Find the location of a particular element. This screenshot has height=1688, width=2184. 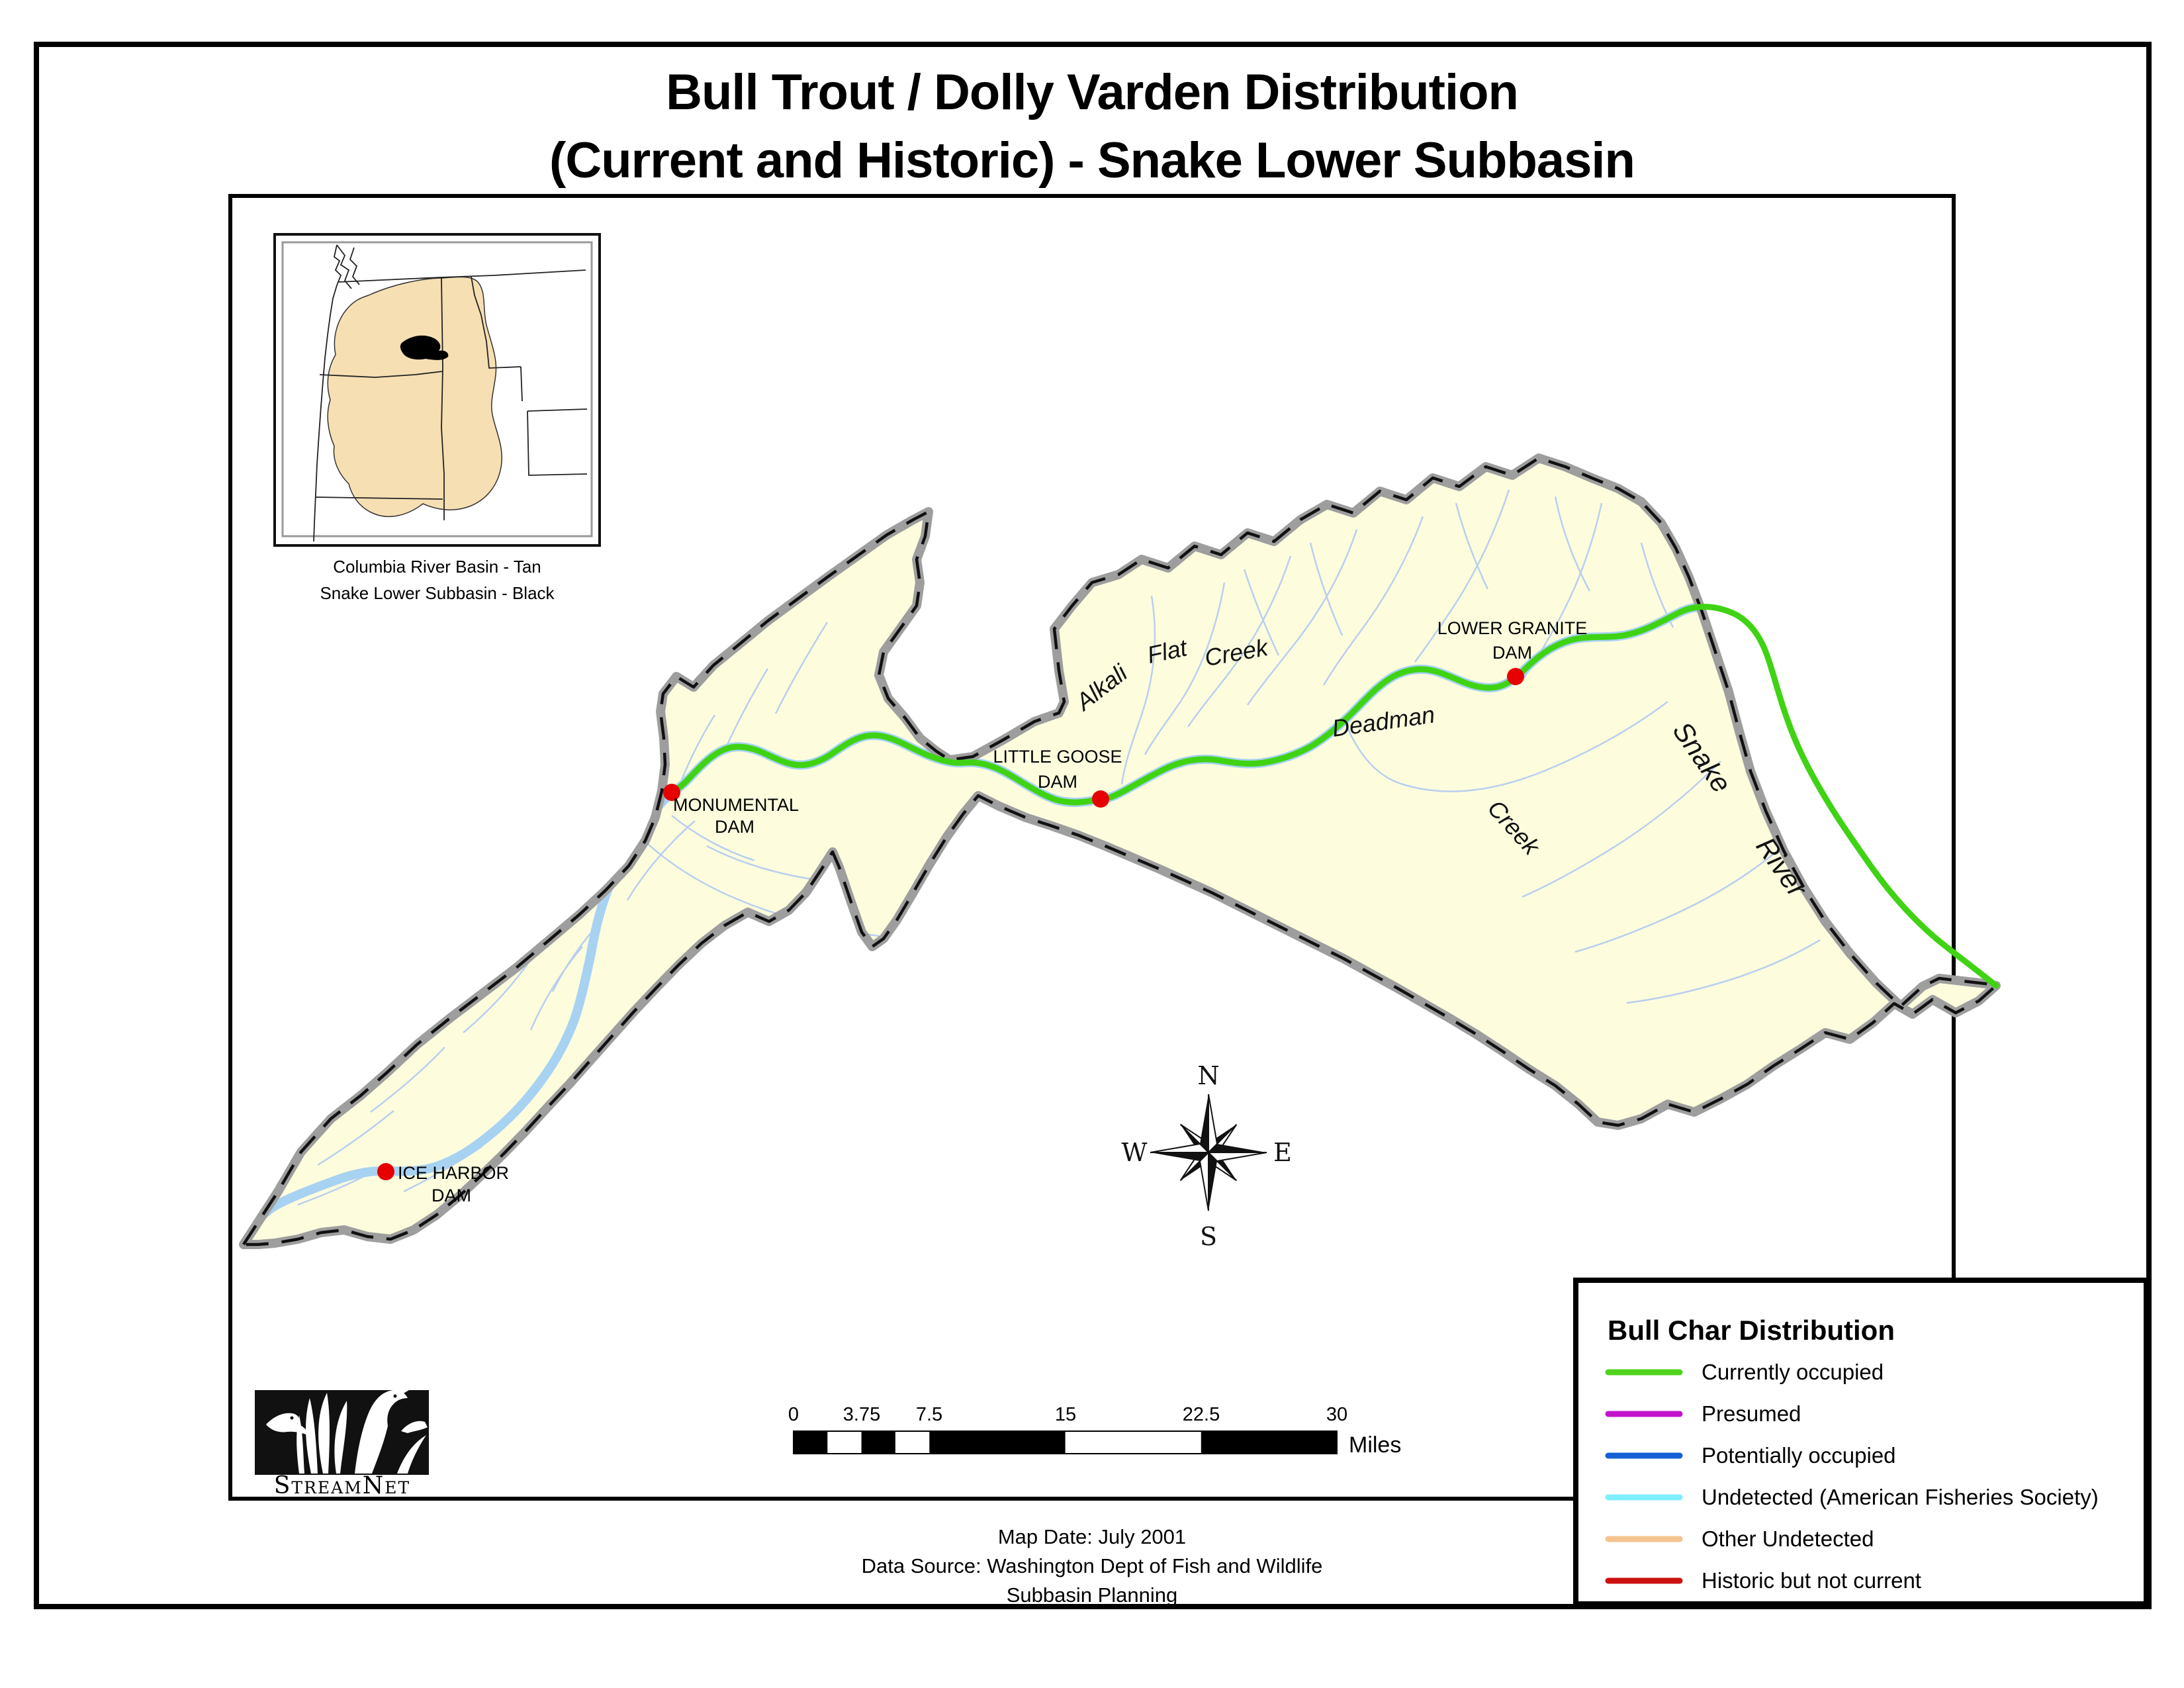

scale-bar: 0 3.75 7.5 15 22.5 30 Miles is located at coordinates (1094, 1431).